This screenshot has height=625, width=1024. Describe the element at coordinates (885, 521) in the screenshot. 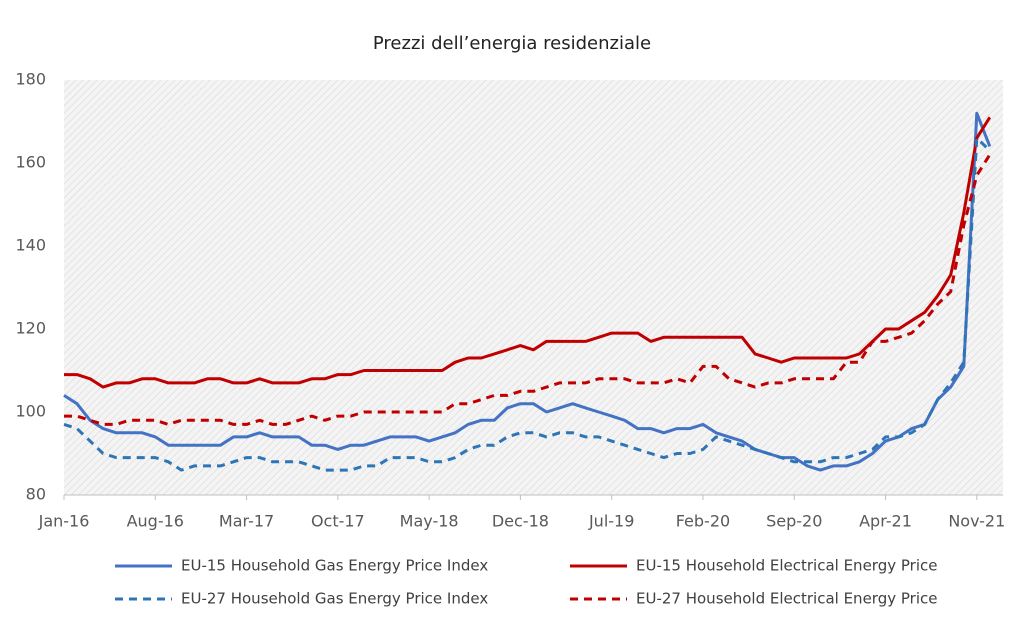

I see `x-tick-label: Apr-21` at that location.